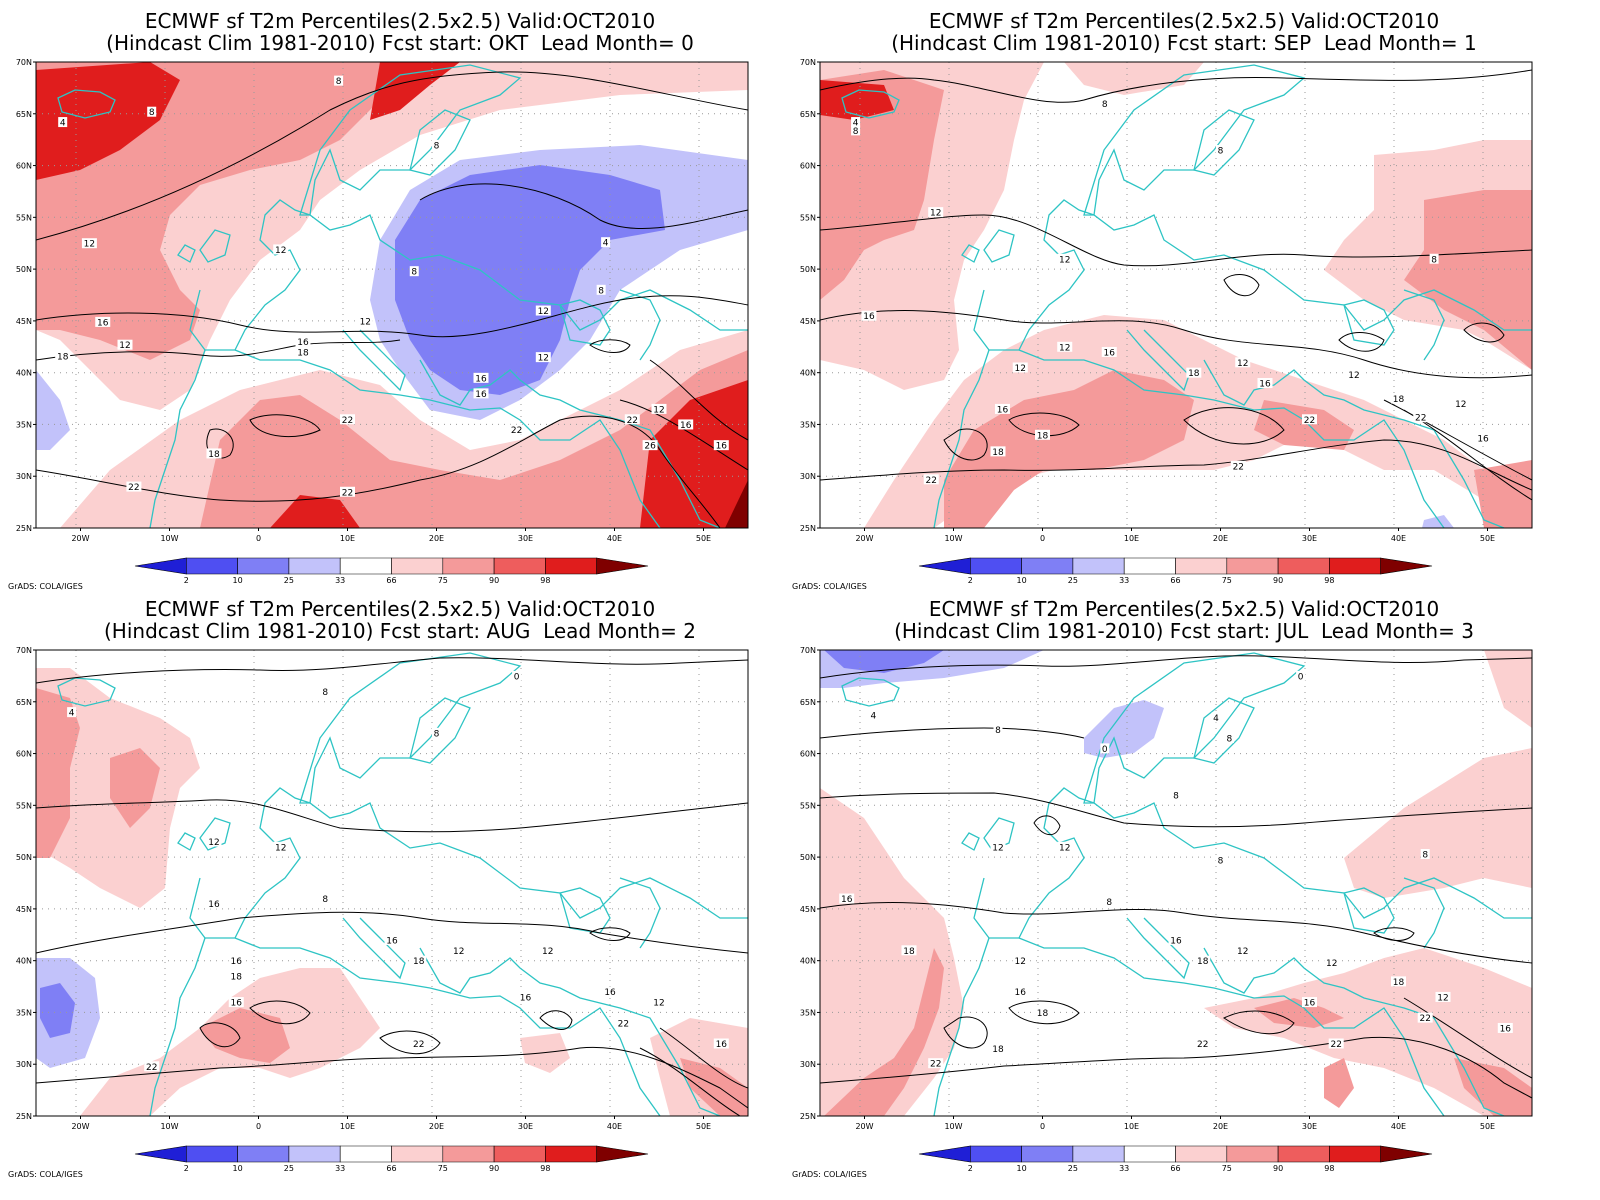 The image size is (1600, 1200). Describe the element at coordinates (1339, 1083) in the screenshot. I see `shade-above-75-arabia` at that location.